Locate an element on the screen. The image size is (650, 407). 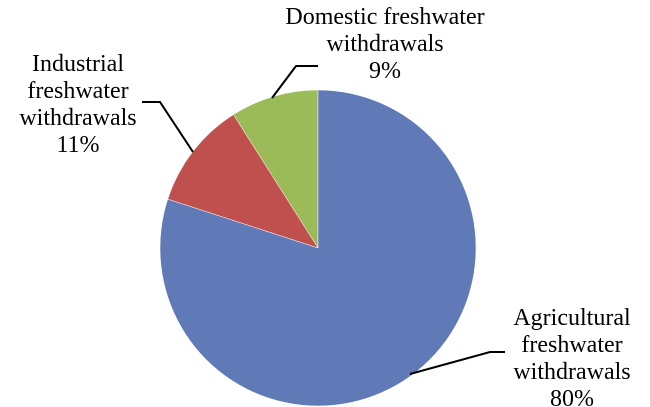
slice-label-industrial: Industrial freshwater withdrawals 11% is located at coordinates (77, 104).